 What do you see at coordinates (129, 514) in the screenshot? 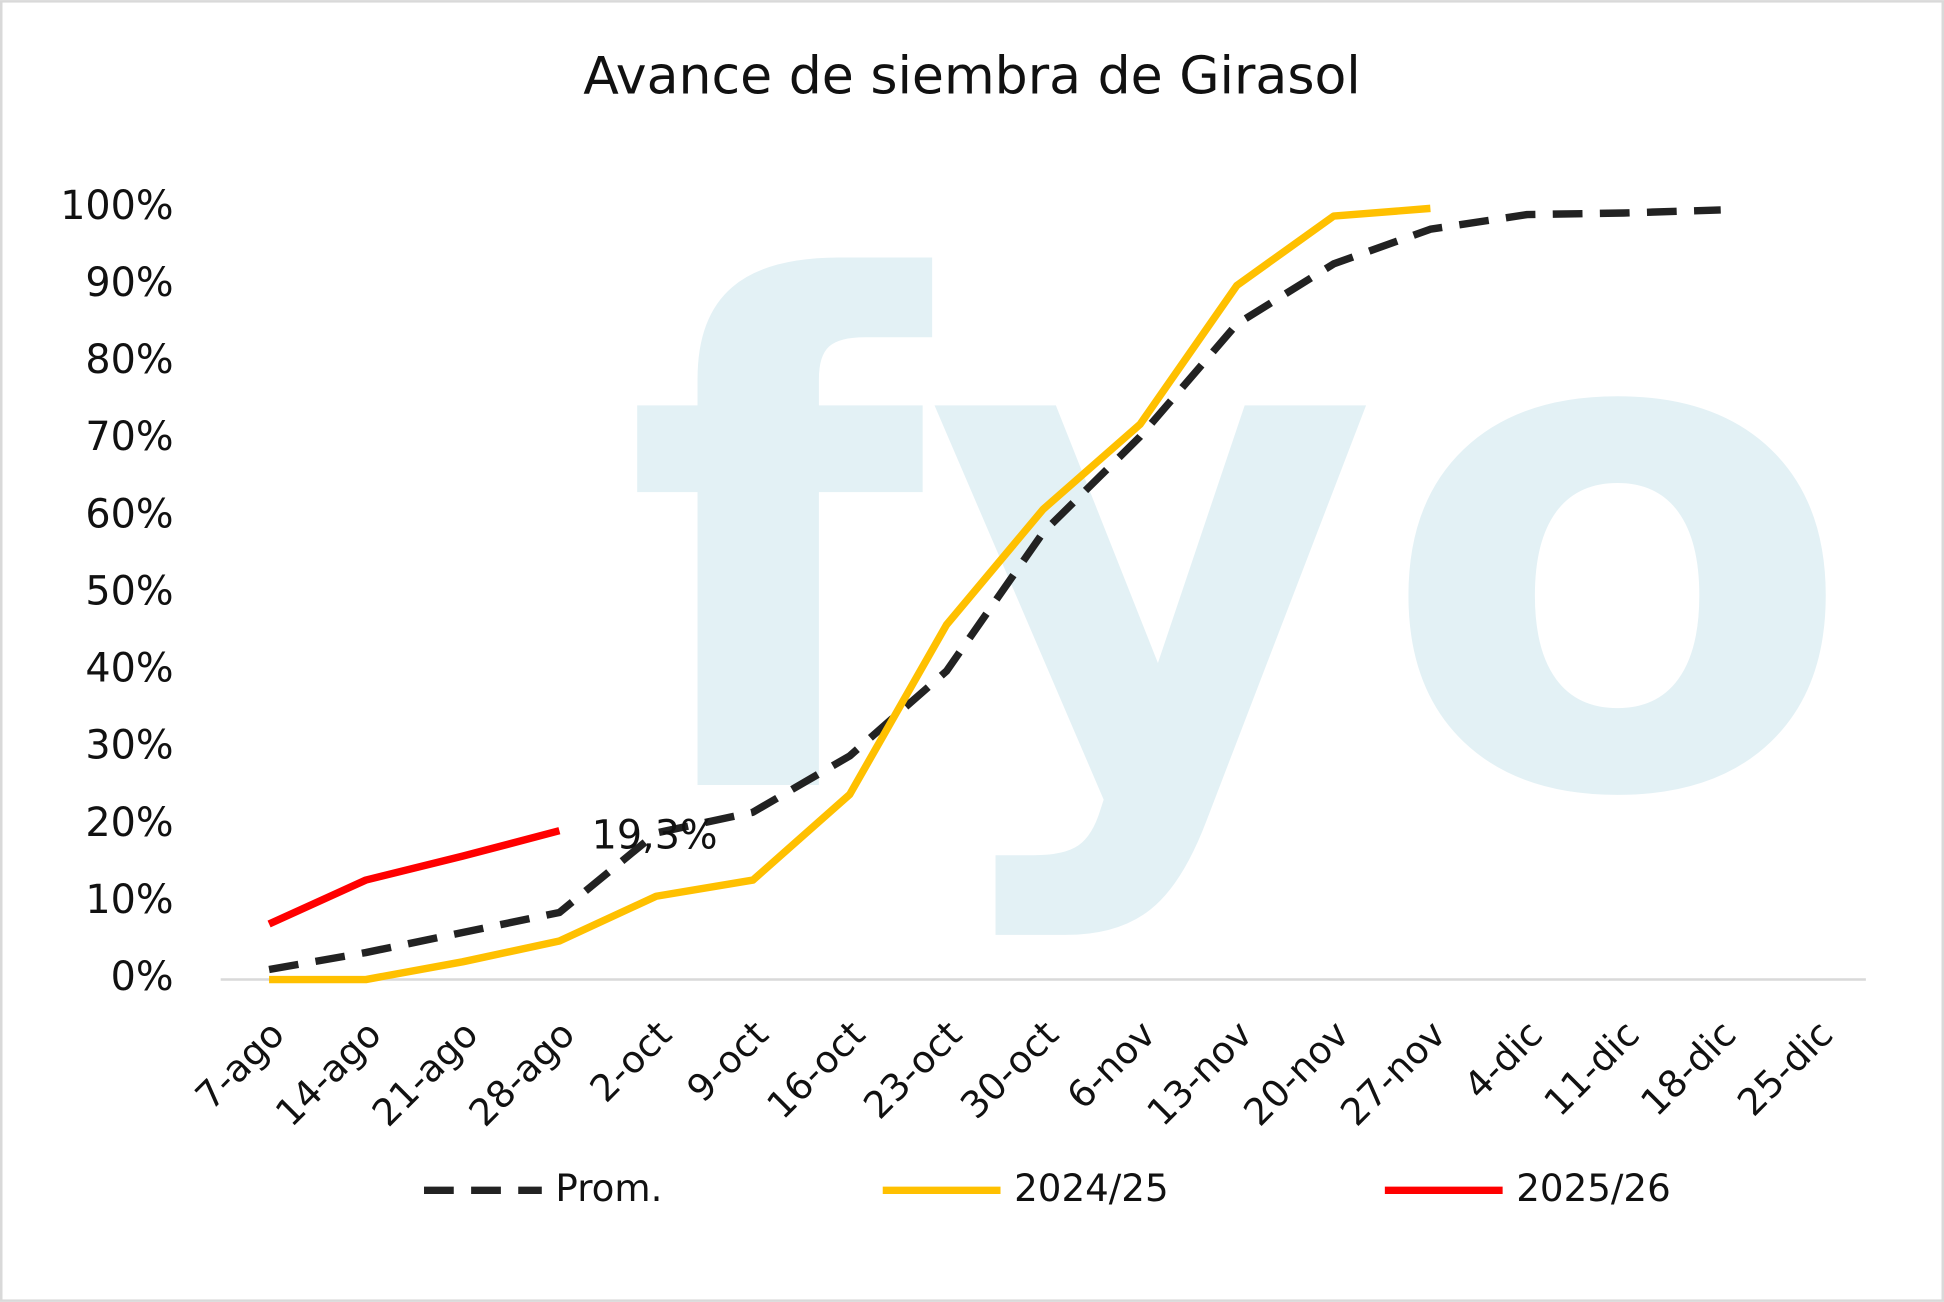
I see `y-tick-label: 60%` at bounding box center [129, 514].